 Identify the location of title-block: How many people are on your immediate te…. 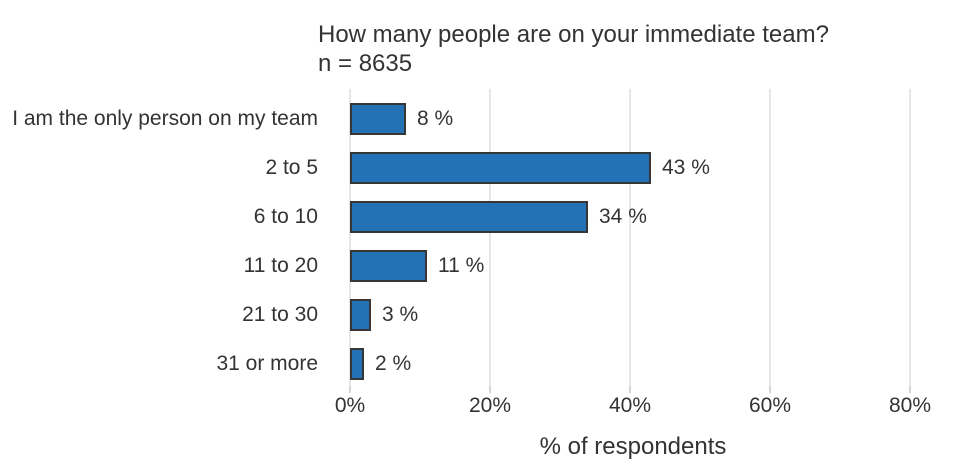
(573, 49).